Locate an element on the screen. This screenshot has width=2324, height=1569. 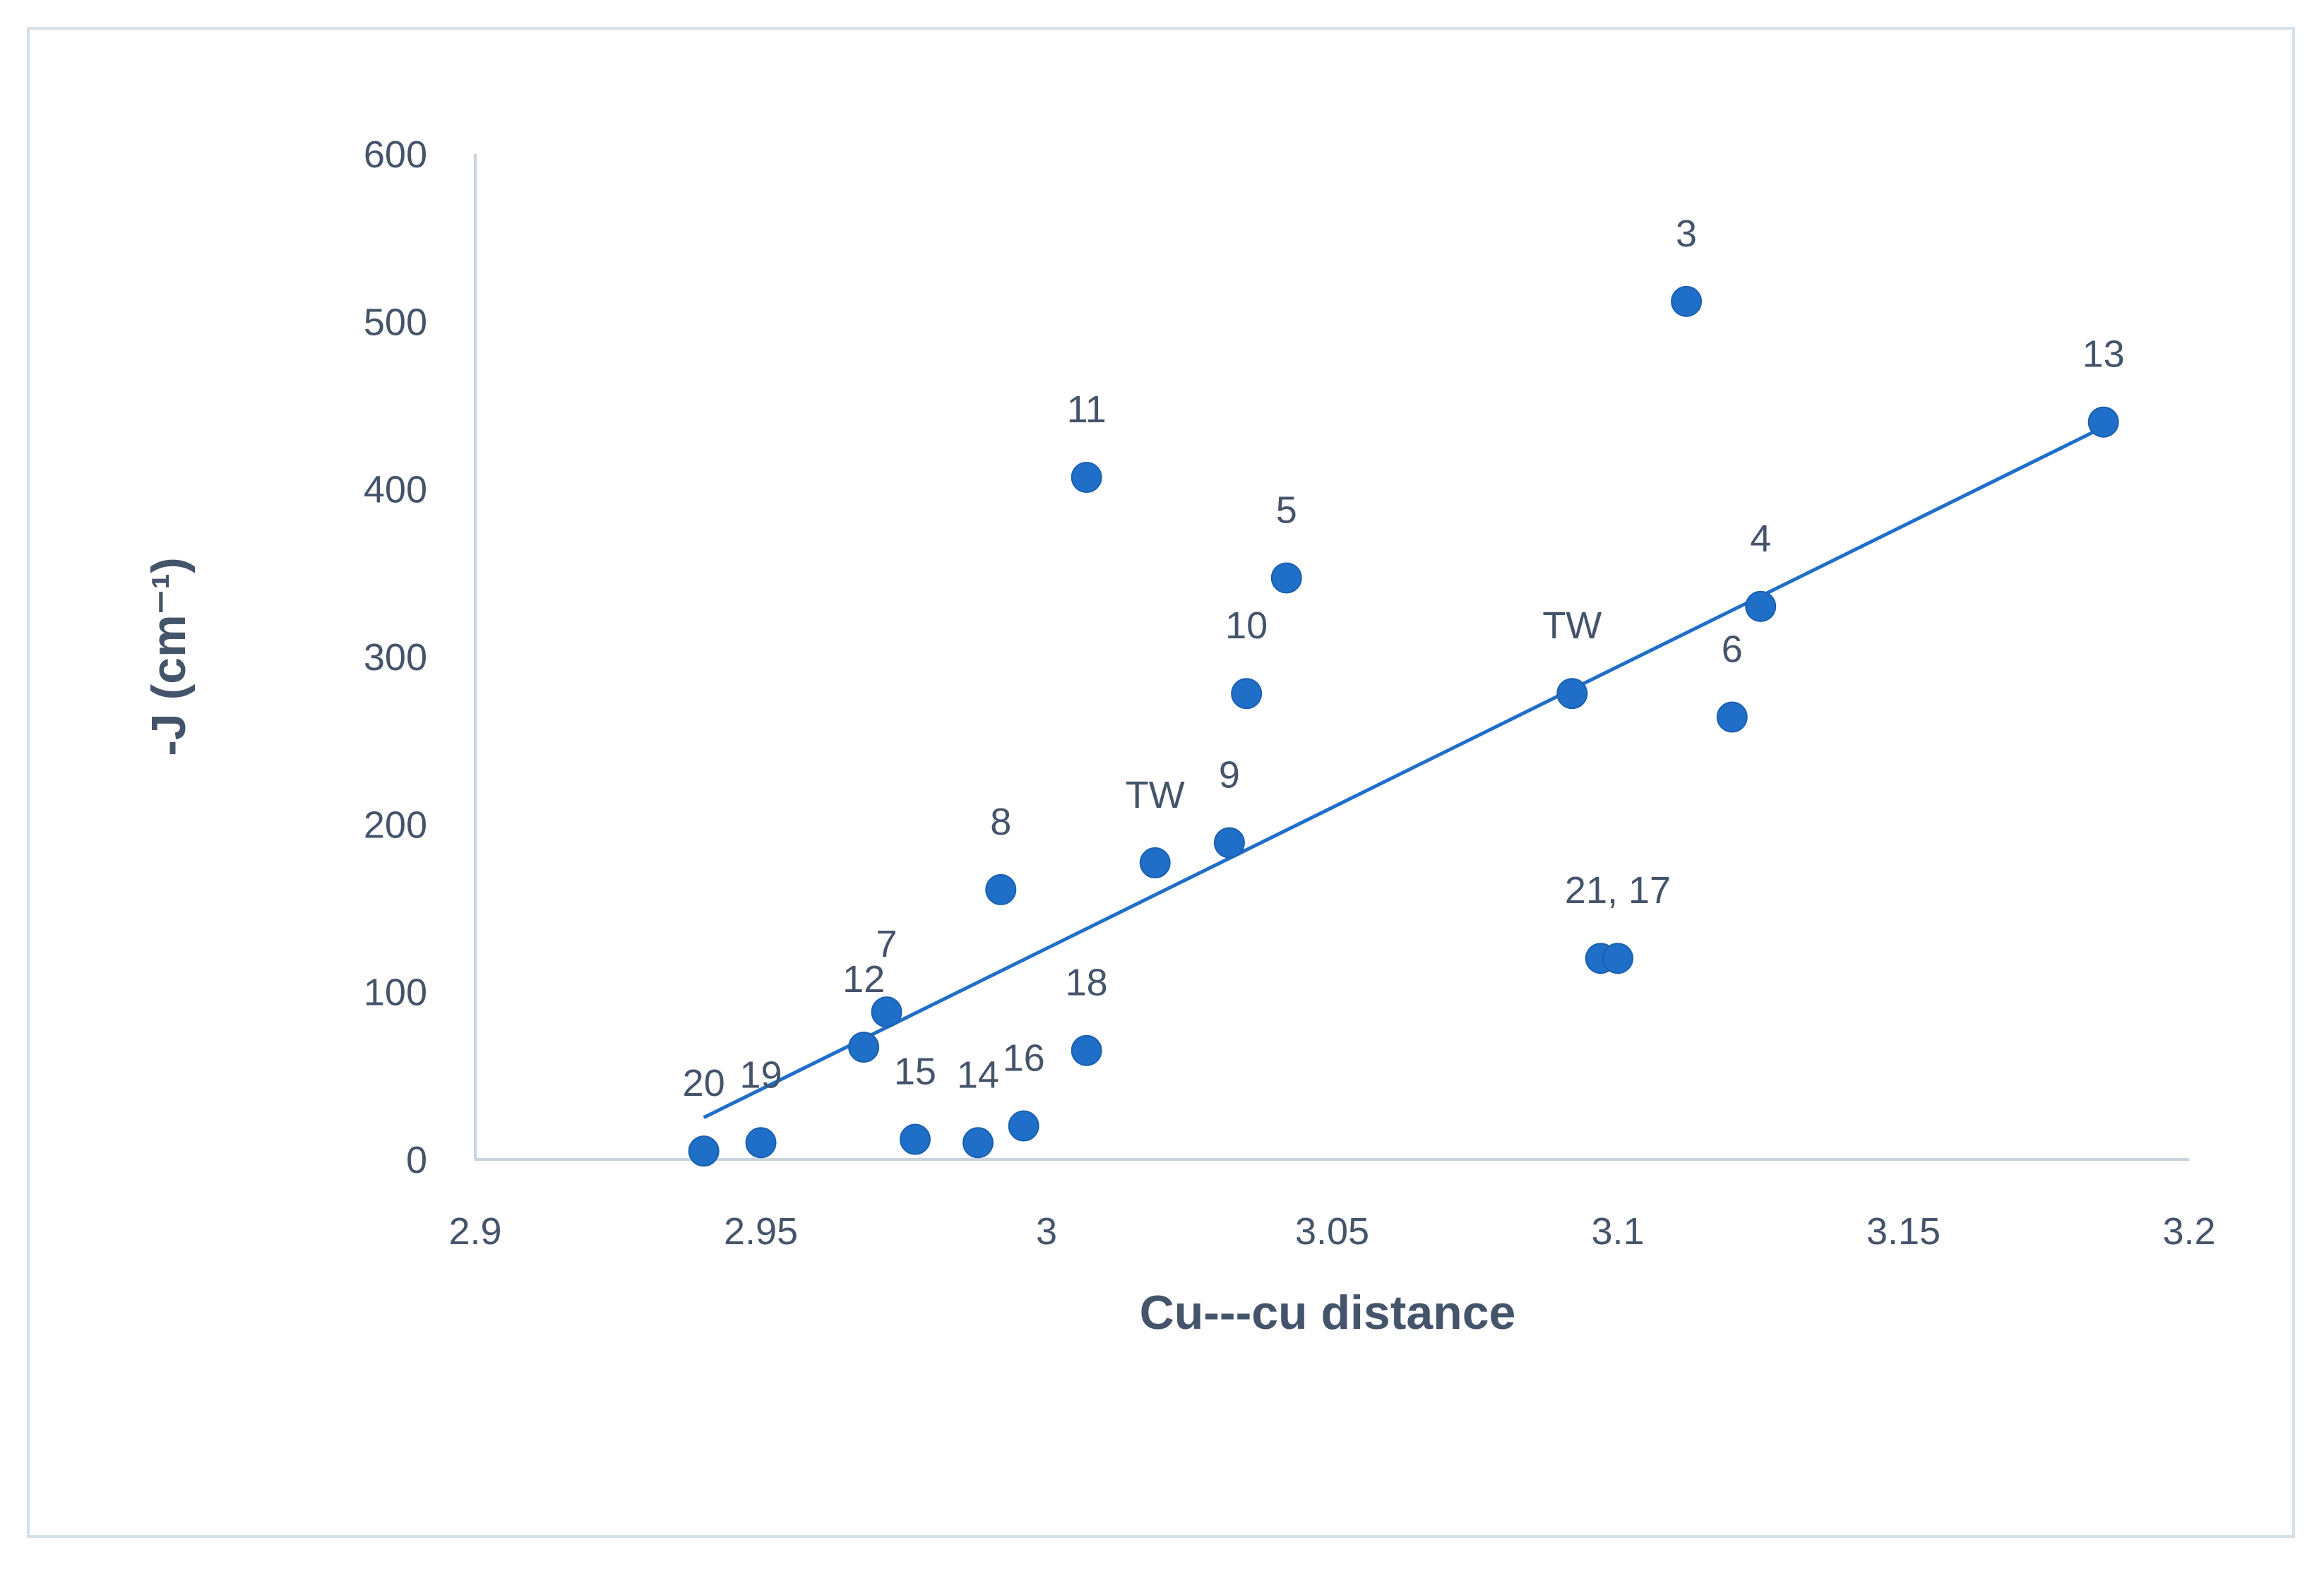
data-point-label: 19 is located at coordinates (760, 1075).